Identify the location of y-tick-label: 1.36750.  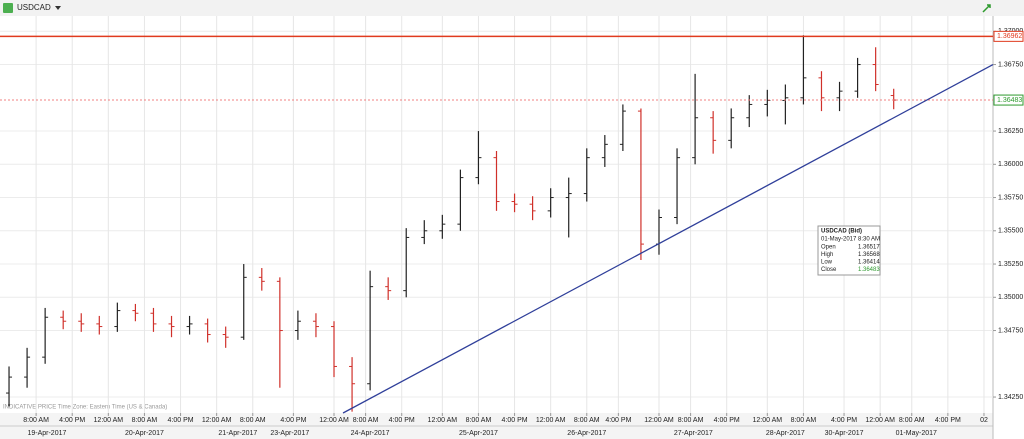
(1010, 64).